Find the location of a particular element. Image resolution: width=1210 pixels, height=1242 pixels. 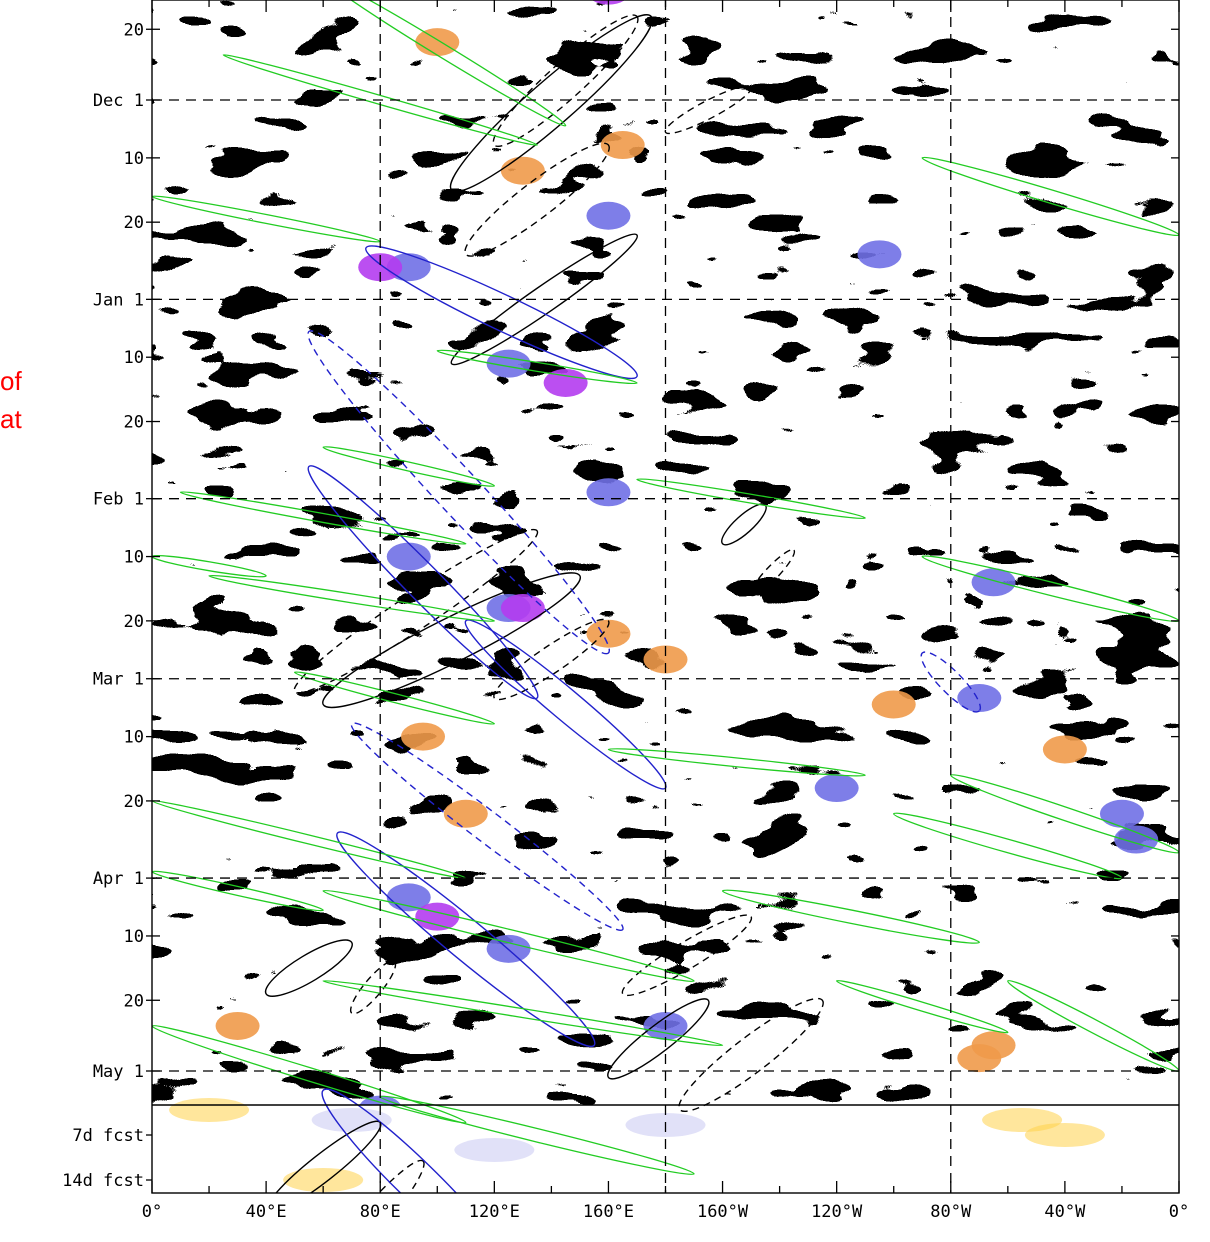

side-annotation-of: of is located at coordinates (11, 381).